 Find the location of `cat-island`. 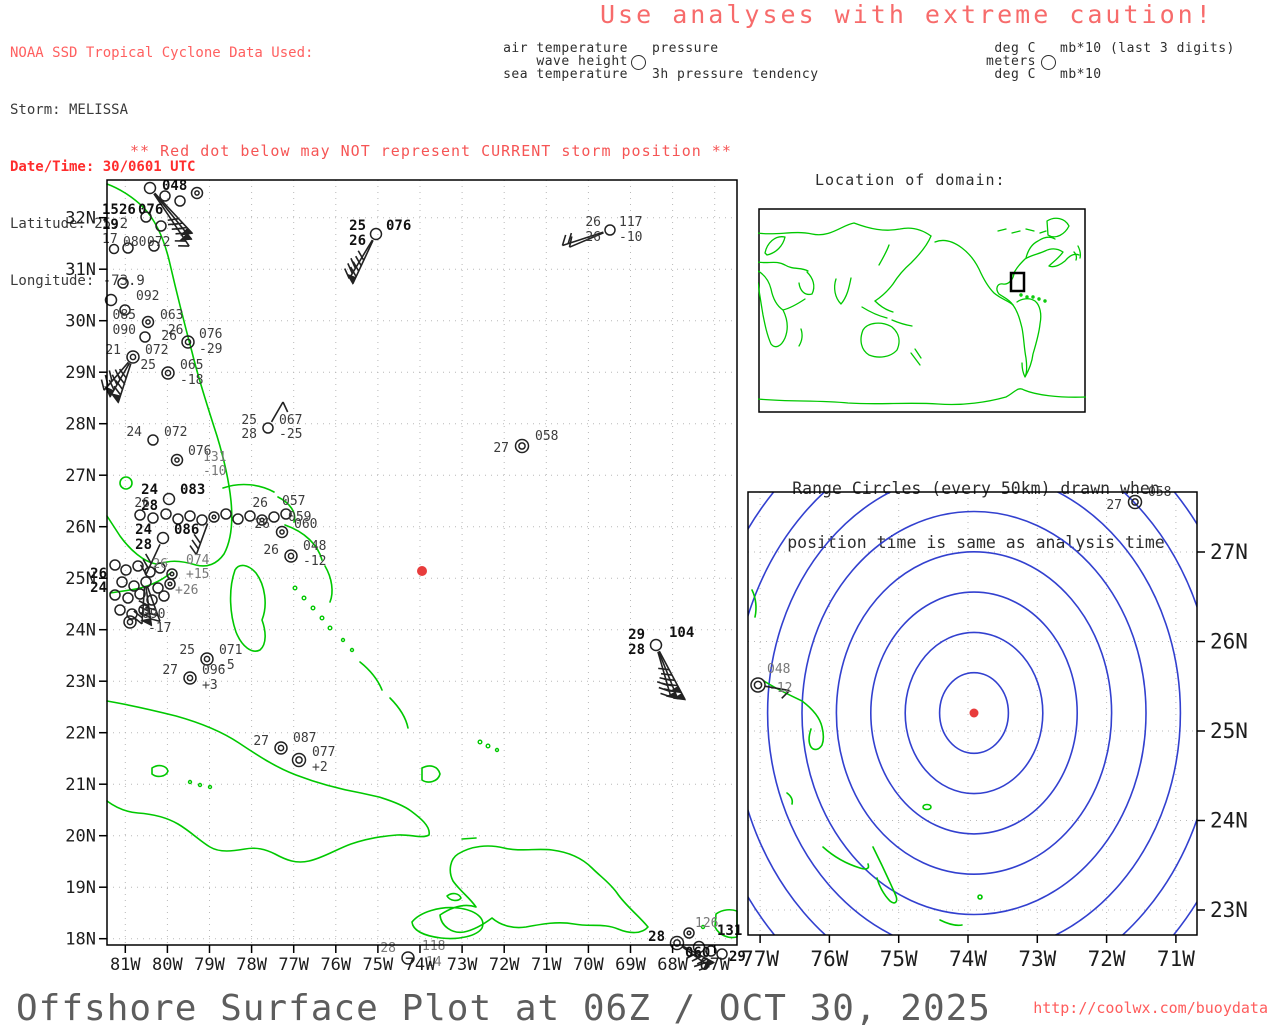

cat-island is located at coordinates (328, 584).